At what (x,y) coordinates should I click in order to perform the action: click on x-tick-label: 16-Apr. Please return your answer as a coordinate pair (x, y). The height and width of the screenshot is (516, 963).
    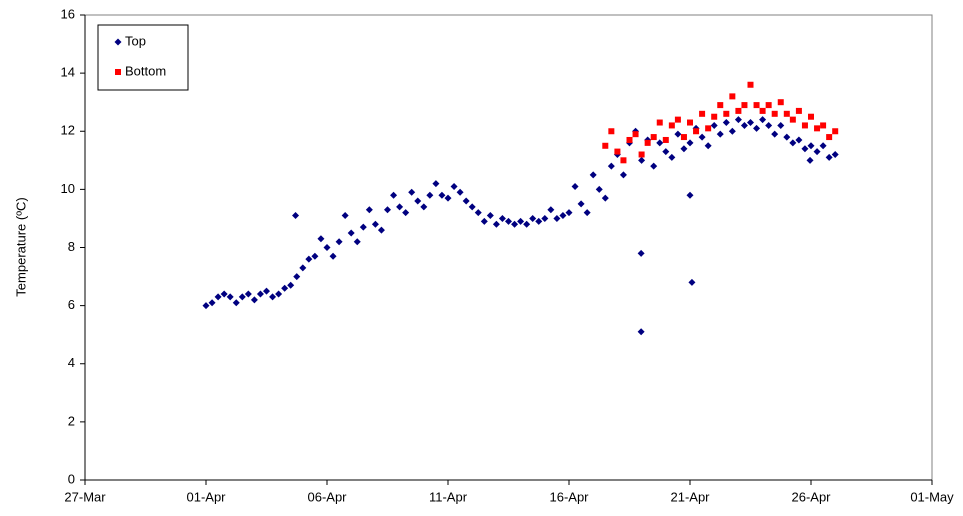
    Looking at the image, I should click on (569, 496).